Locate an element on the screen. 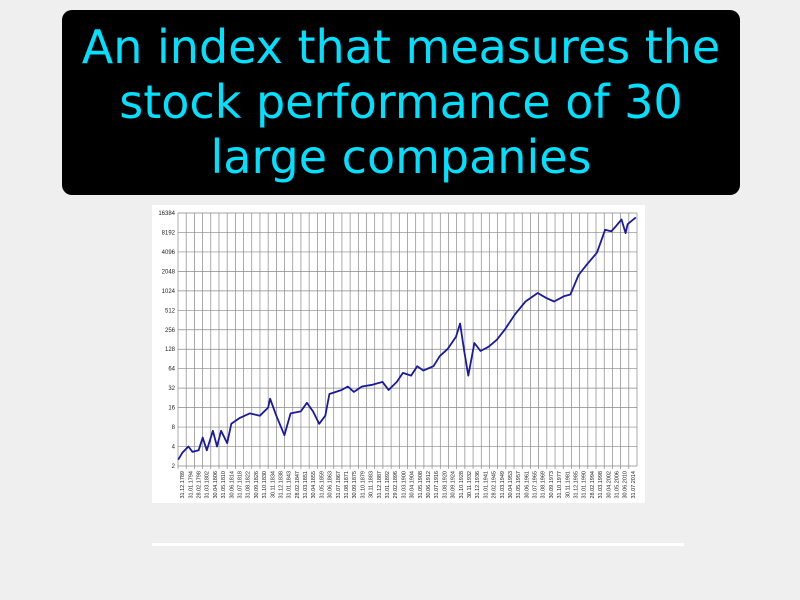 This screenshot has width=800, height=600. x-tick-label: 30.09.1924 is located at coordinates (454, 485).